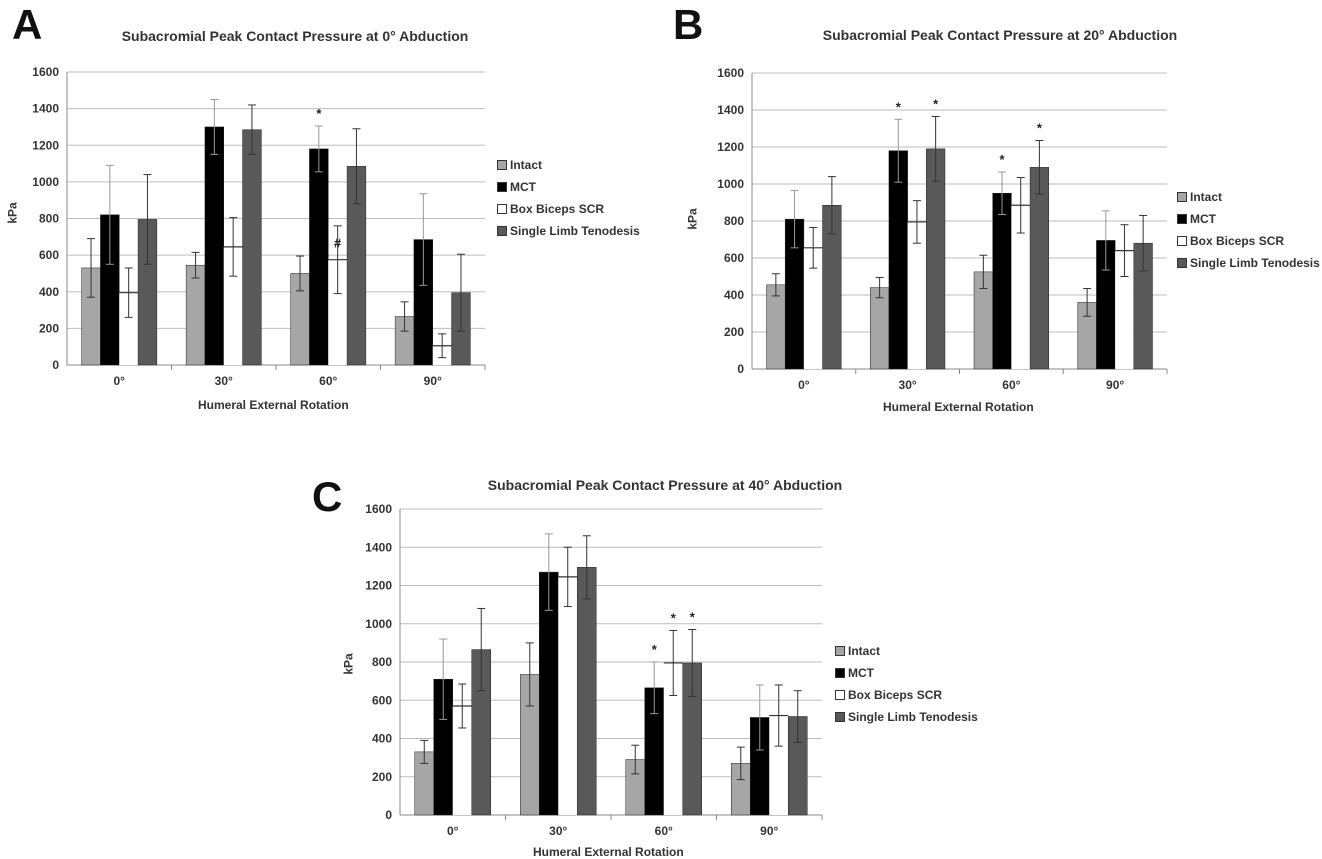 The image size is (1322, 859). Describe the element at coordinates (1248, 241) in the screenshot. I see `legend-item-box-biceps-scr: Box Biceps SCR` at that location.